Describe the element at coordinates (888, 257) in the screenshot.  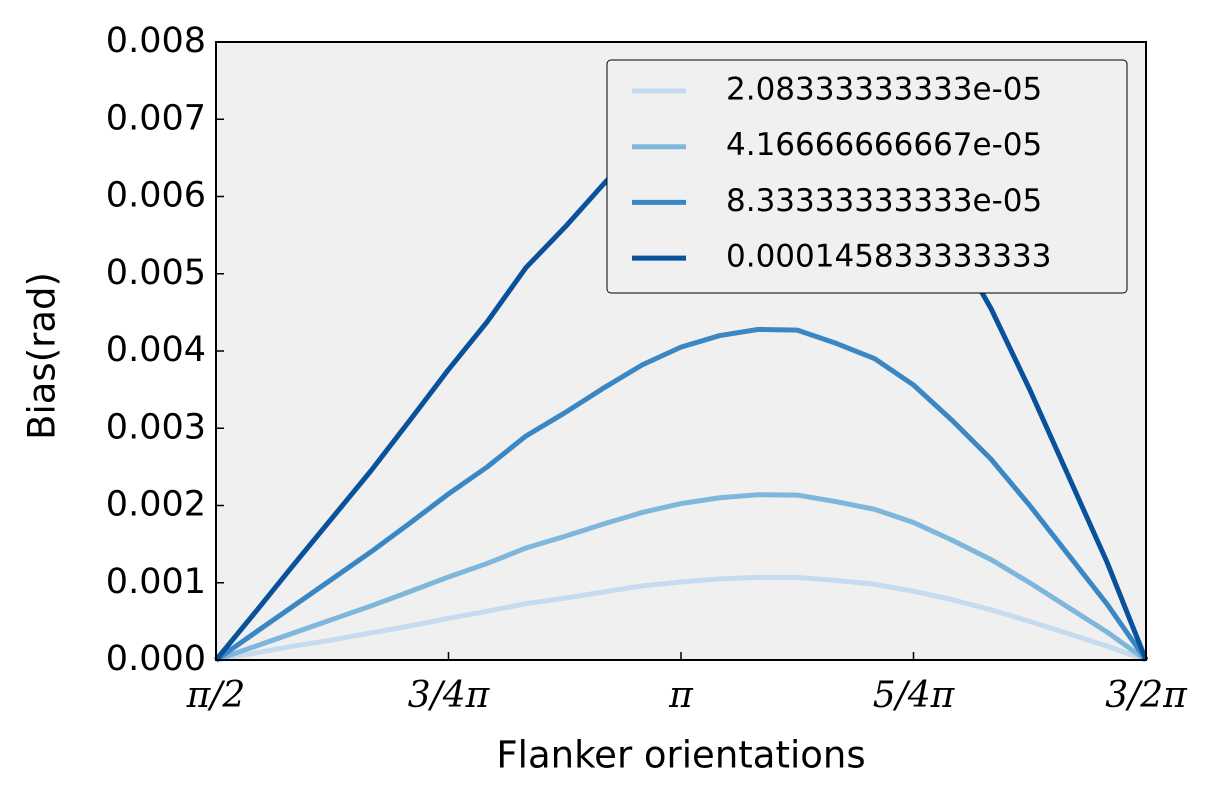
I see `legend-label: 0.000145833333333` at that location.